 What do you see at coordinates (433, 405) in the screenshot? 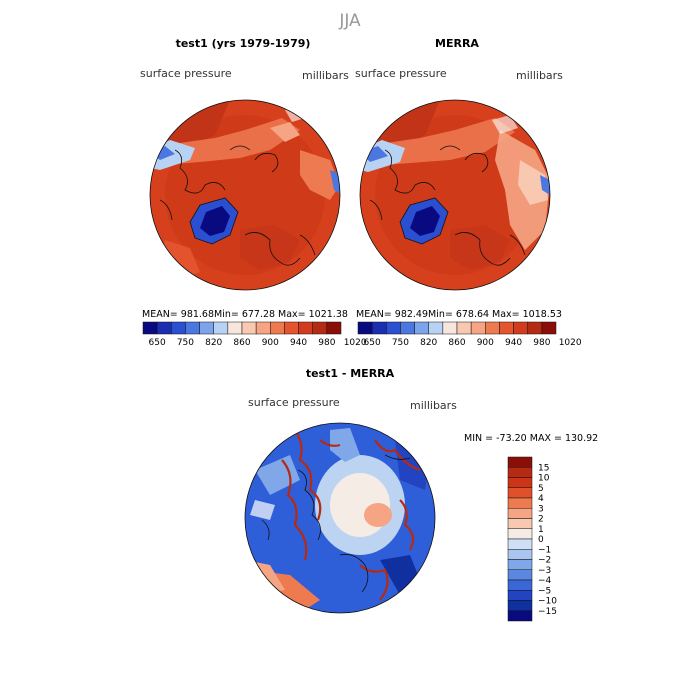
I see `panel-diff-units: millibars` at bounding box center [433, 405].